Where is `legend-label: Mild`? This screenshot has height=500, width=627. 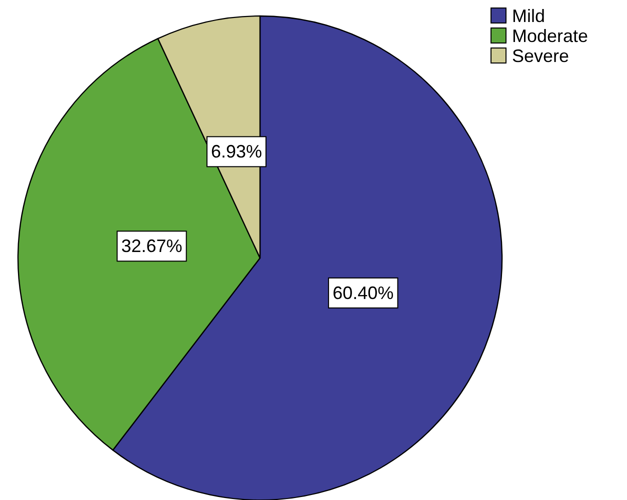 legend-label: Mild is located at coordinates (529, 16).